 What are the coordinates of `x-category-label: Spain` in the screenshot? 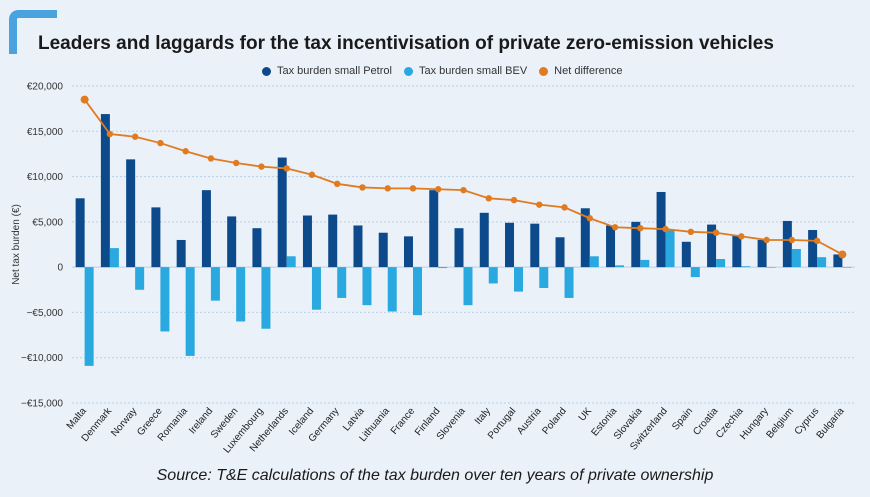 It's located at (682, 419).